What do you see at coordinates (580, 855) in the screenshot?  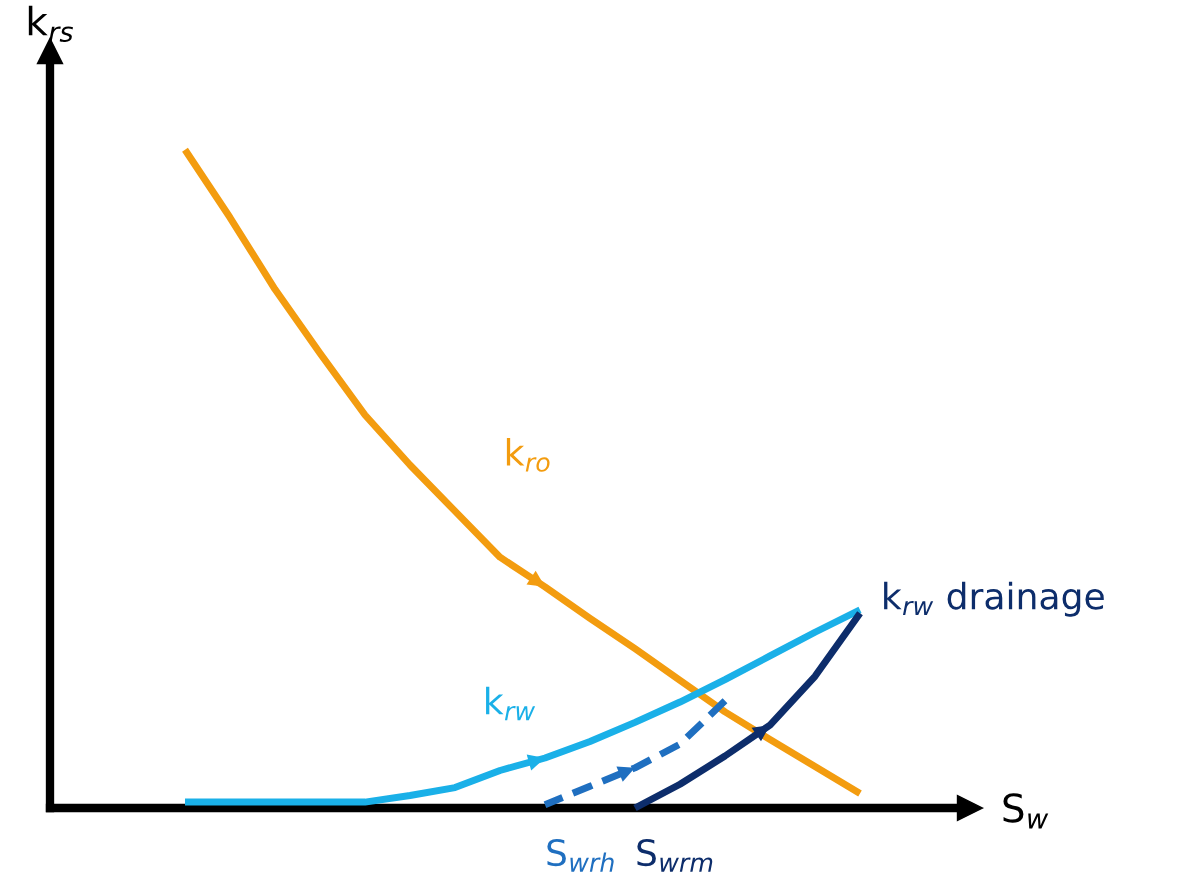 I see `text: S$_{wrh}$` at bounding box center [580, 855].